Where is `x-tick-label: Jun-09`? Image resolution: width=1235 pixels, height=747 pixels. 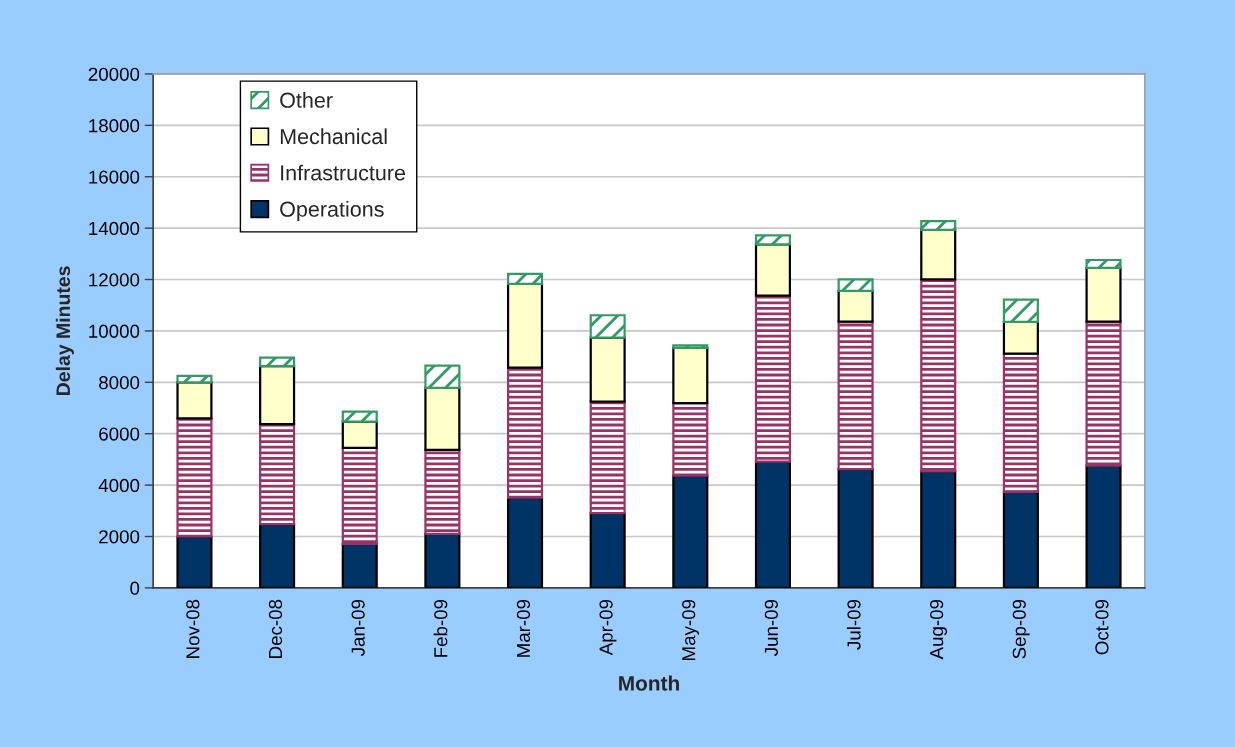 x-tick-label: Jun-09 is located at coordinates (771, 628).